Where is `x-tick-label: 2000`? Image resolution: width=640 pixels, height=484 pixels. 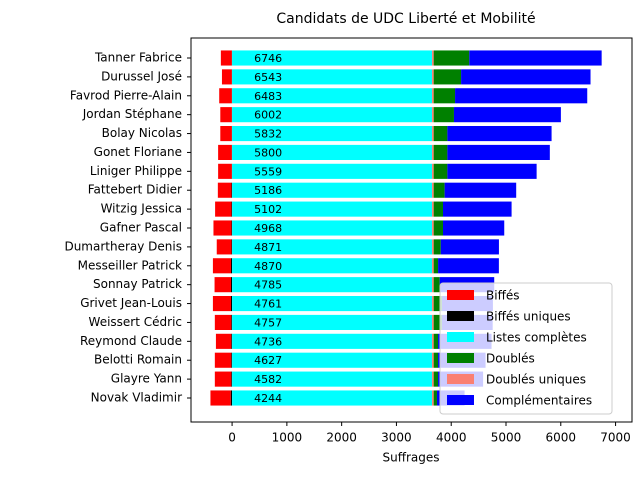 x-tick-label: 2000 is located at coordinates (341, 438).